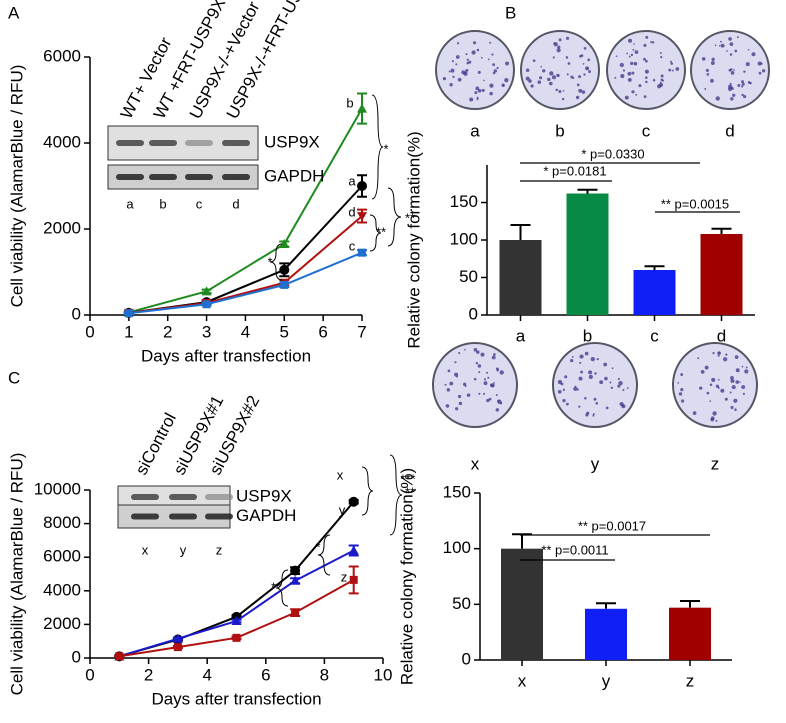 The height and width of the screenshot is (723, 786). I want to click on lane-label: x, so click(145, 549).